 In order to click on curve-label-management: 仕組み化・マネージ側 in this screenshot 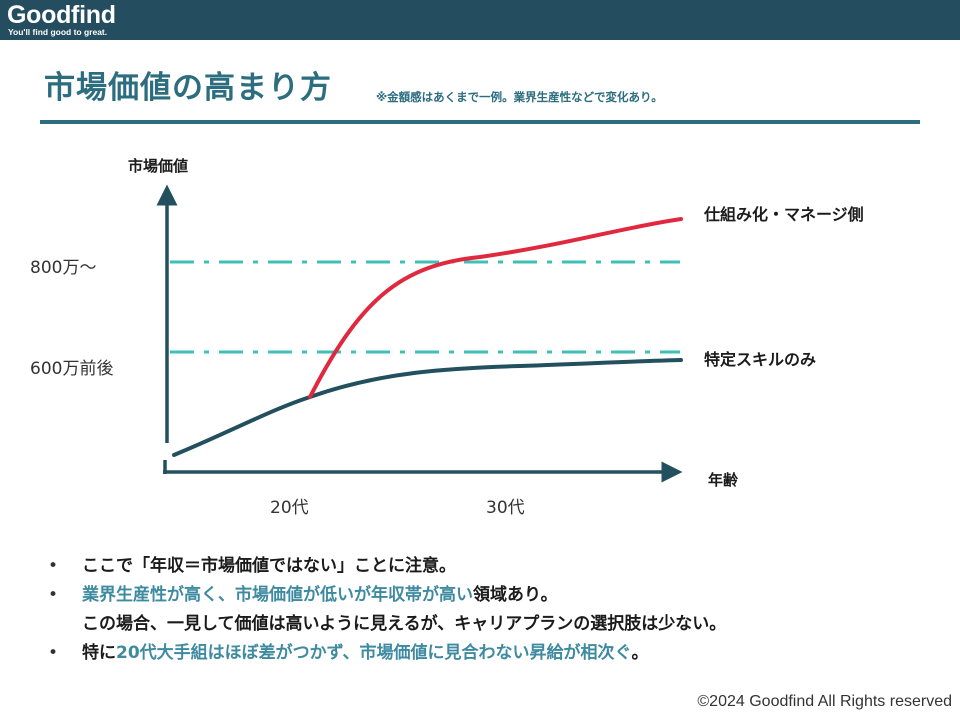, I will do `click(783, 214)`.